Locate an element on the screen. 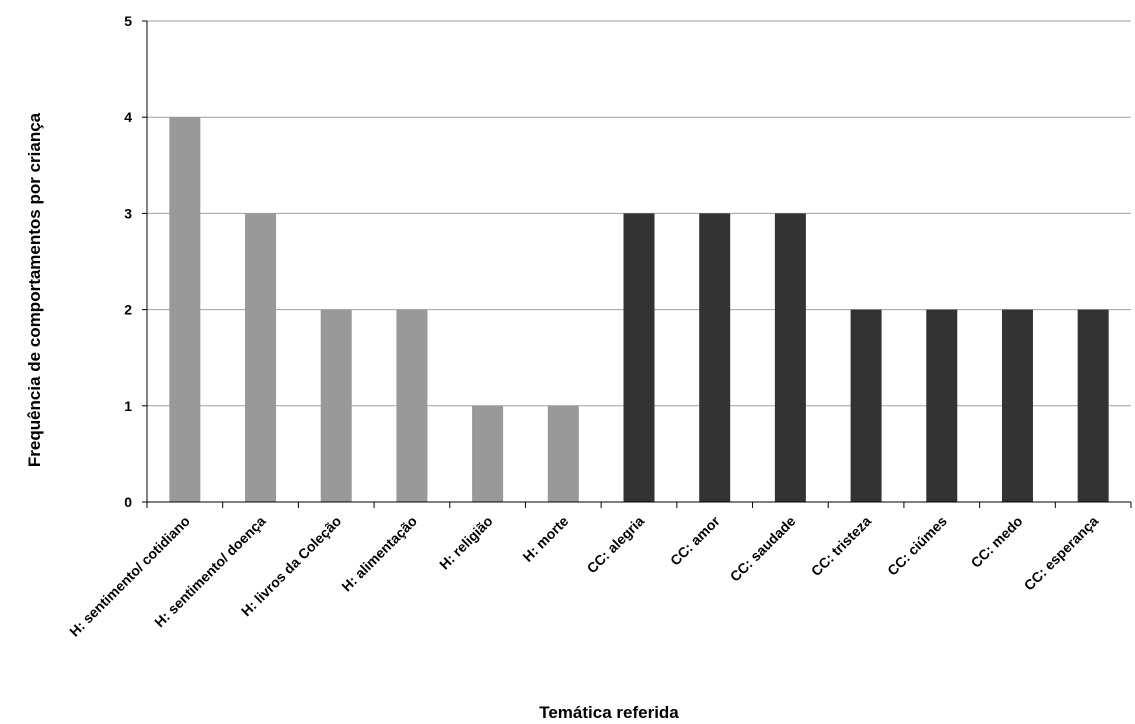  y-axis-title: Frequência de comportamentos por criança is located at coordinates (34, 289).